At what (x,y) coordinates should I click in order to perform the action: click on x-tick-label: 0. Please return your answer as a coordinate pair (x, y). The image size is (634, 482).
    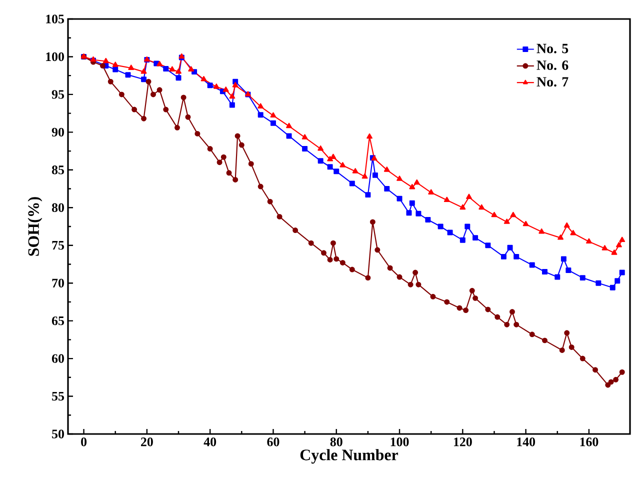
    Looking at the image, I should click on (84, 442).